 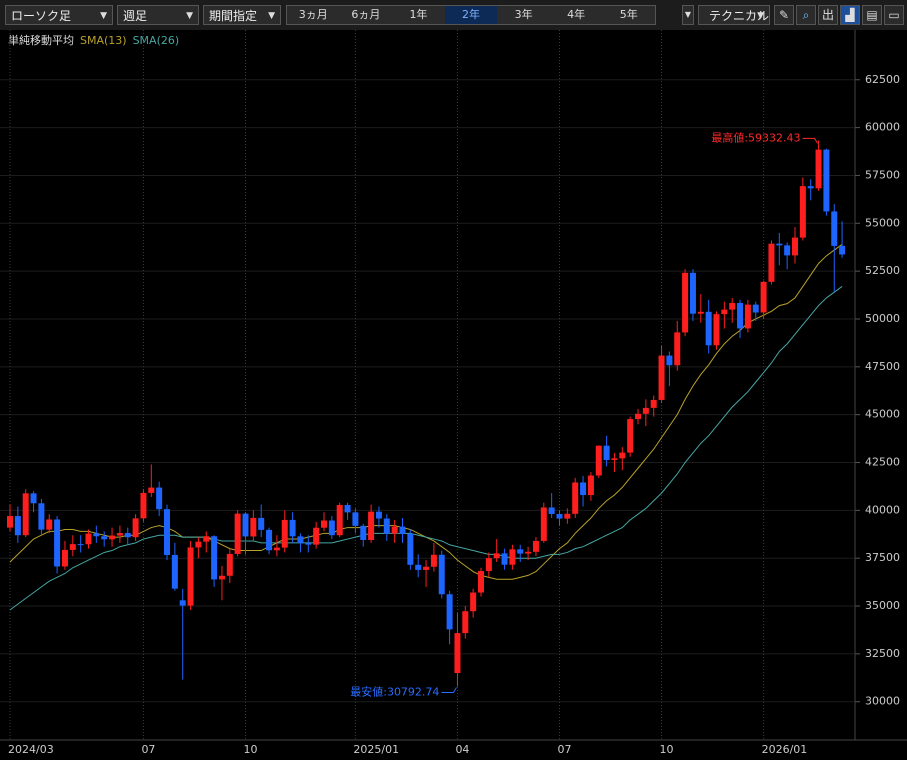 I want to click on legend-entry: SMA(26), so click(x=156, y=40).